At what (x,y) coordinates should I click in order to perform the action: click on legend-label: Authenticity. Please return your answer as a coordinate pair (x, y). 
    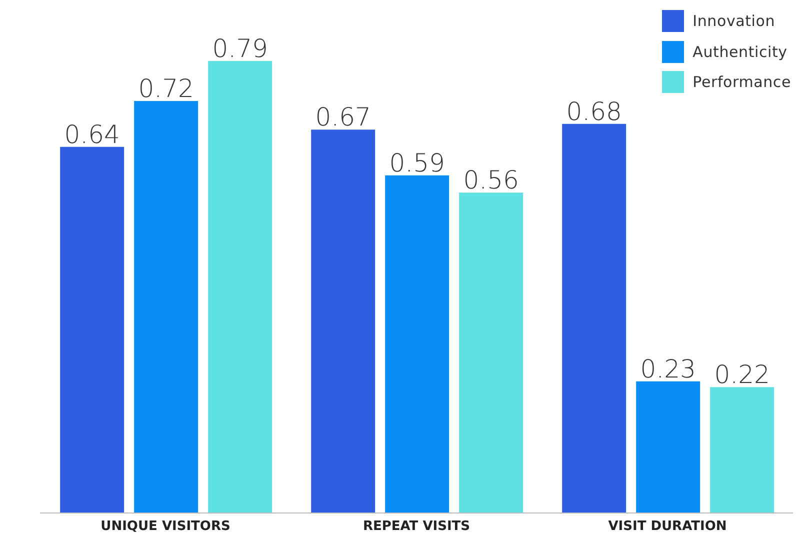
    Looking at the image, I should click on (740, 51).